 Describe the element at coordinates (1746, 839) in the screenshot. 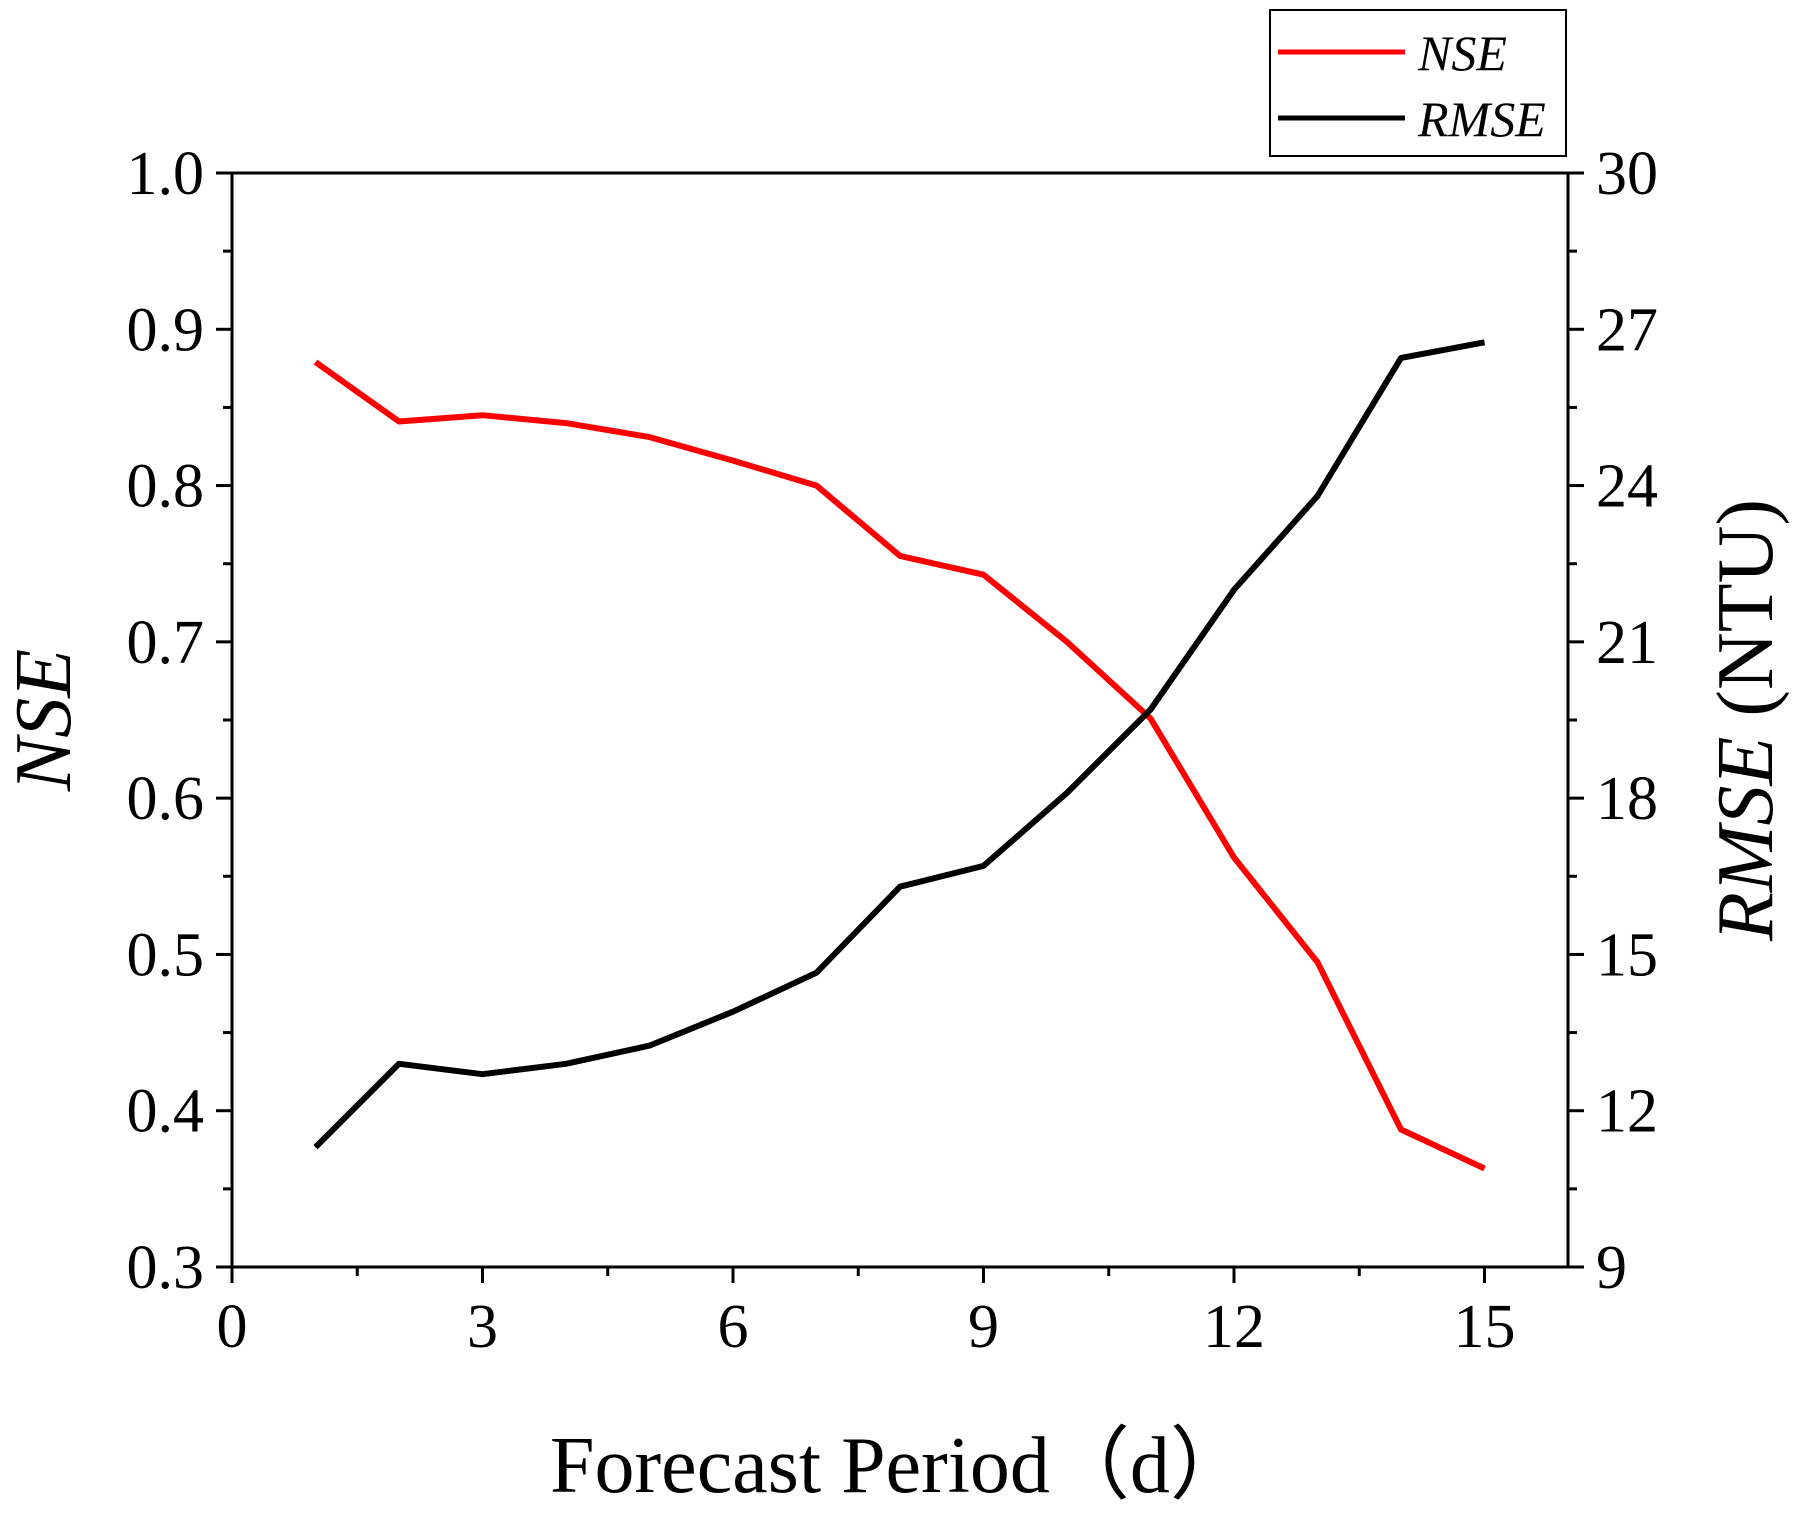

I see `y-right-axis-title-italic: RMSE` at that location.